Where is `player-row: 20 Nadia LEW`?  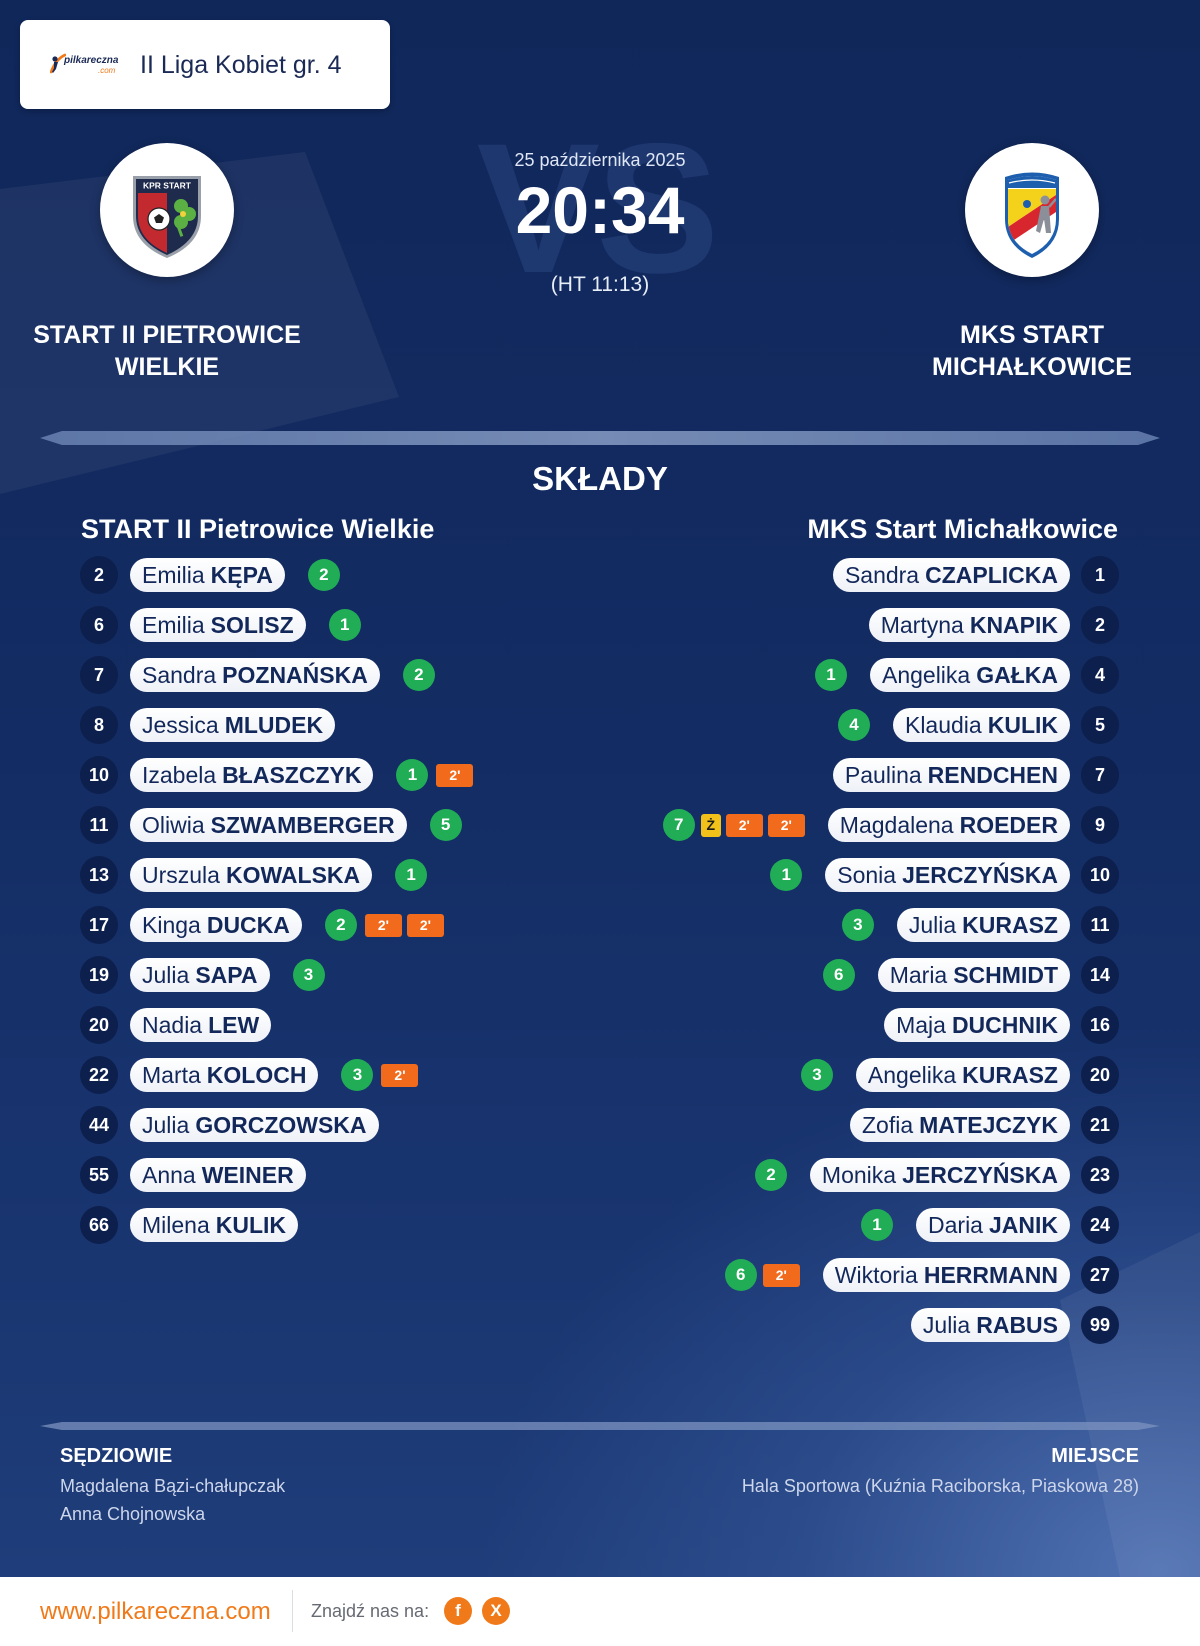
player-row: 20 Nadia LEW is located at coordinates (176, 1025).